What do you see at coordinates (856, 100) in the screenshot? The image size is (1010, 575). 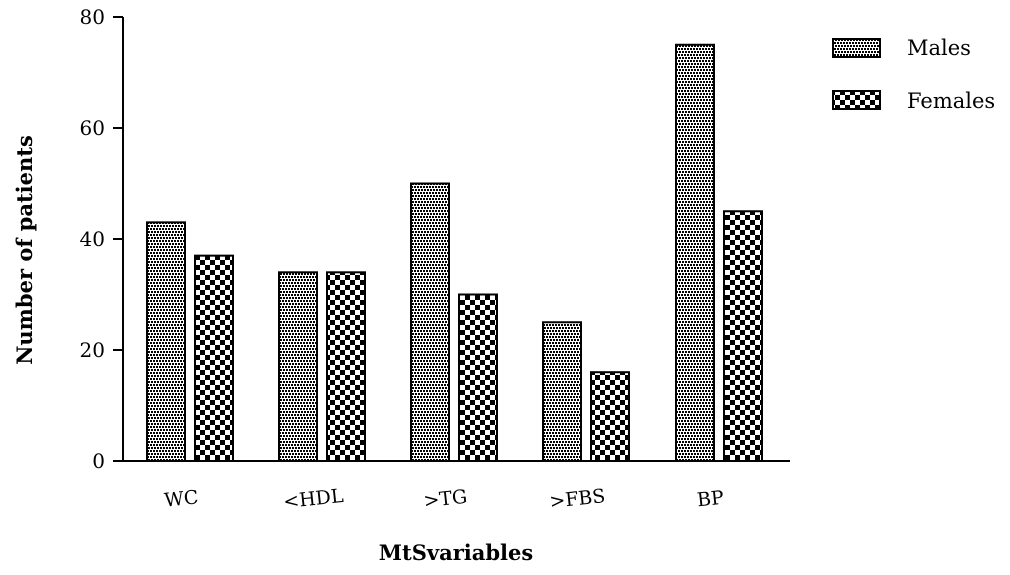 I see `legend-swatch-females` at bounding box center [856, 100].